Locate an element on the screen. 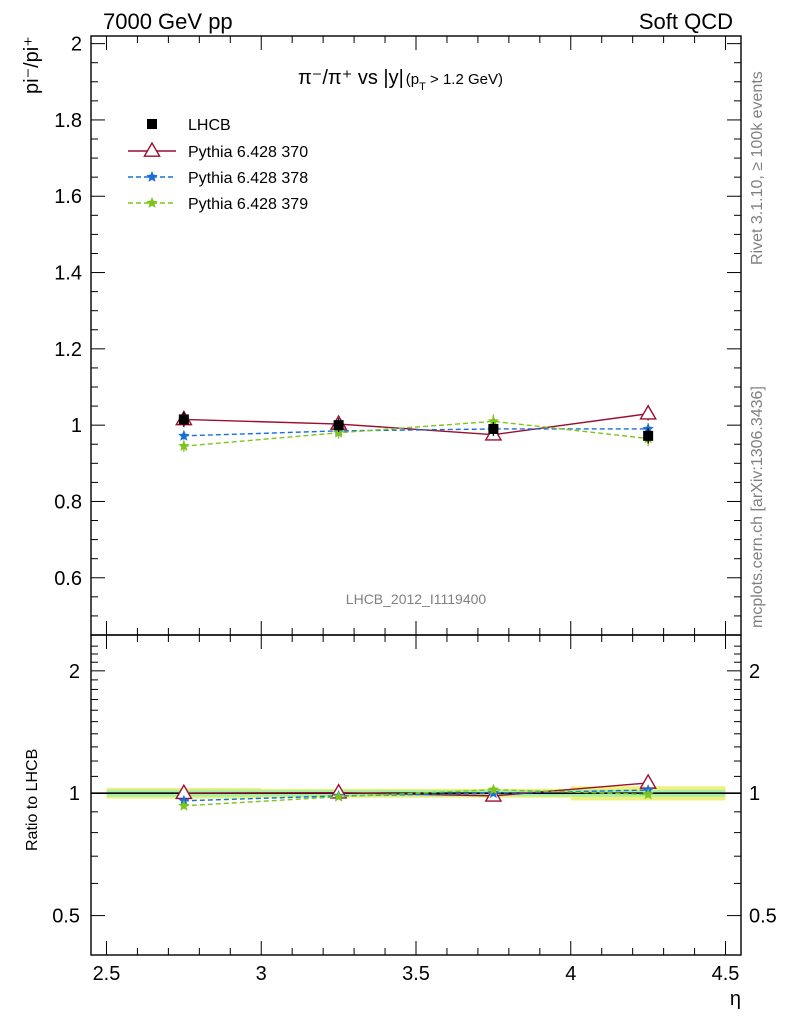  title-sub: (p is located at coordinates (412, 79).